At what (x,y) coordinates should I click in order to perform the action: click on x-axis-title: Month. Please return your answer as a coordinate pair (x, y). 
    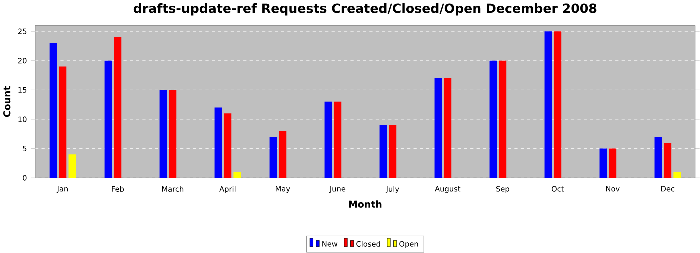
    Looking at the image, I should click on (365, 204).